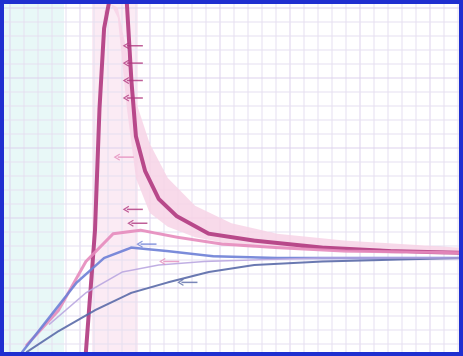 The image size is (463, 356). Describe the element at coordinates (97, 178) in the screenshot. I see `series-dark_peak` at that location.